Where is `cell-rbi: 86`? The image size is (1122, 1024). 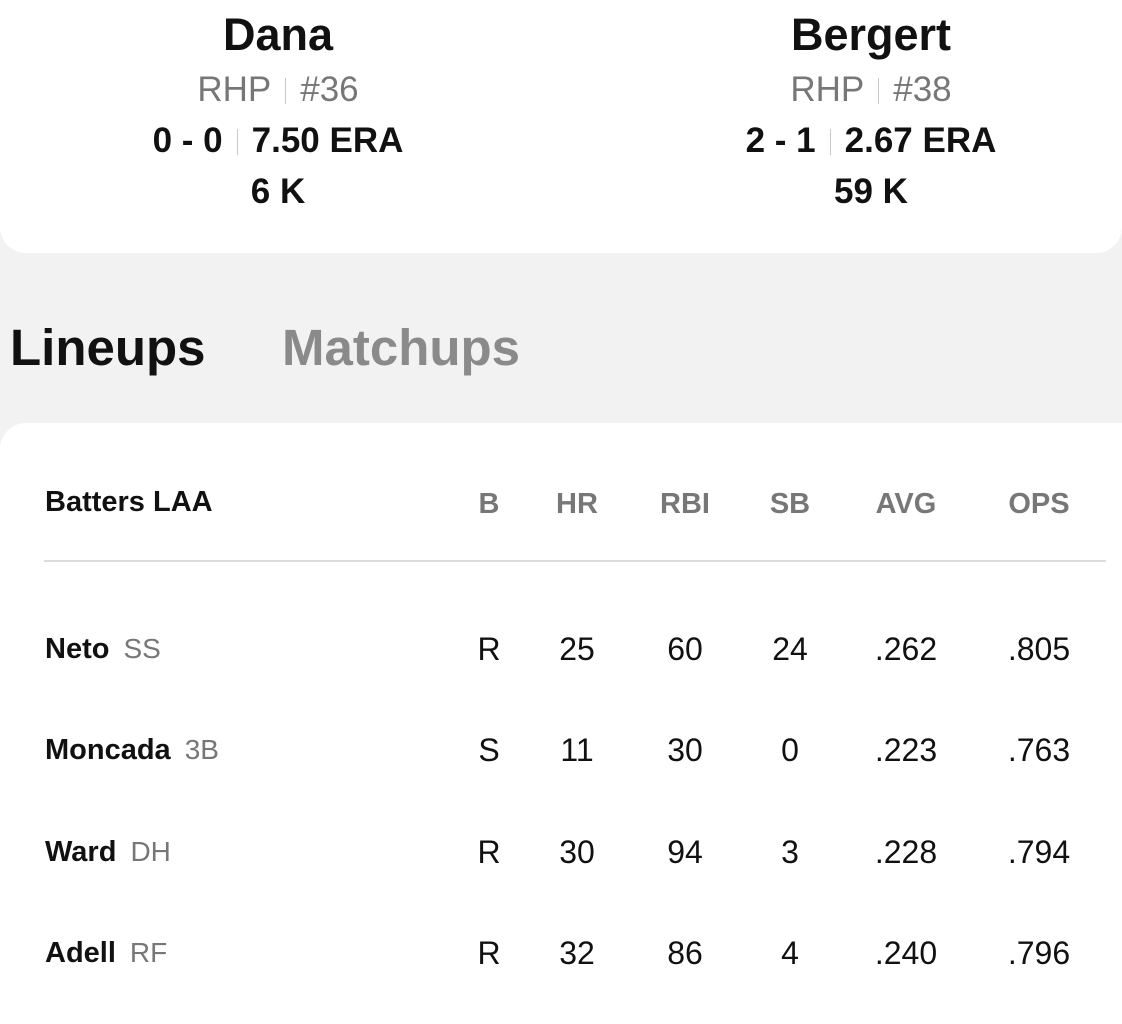
cell-rbi: 86 is located at coordinates (685, 953).